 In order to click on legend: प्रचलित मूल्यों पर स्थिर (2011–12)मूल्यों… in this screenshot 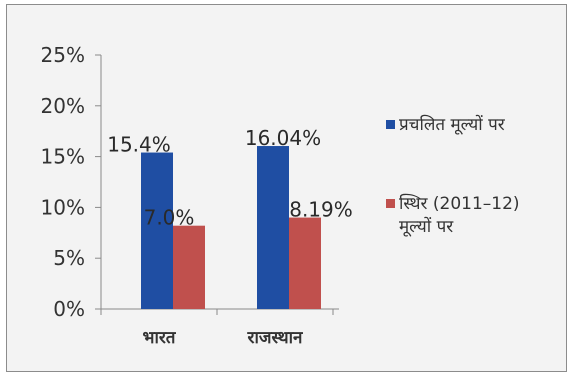, I will do `click(453, 175)`.